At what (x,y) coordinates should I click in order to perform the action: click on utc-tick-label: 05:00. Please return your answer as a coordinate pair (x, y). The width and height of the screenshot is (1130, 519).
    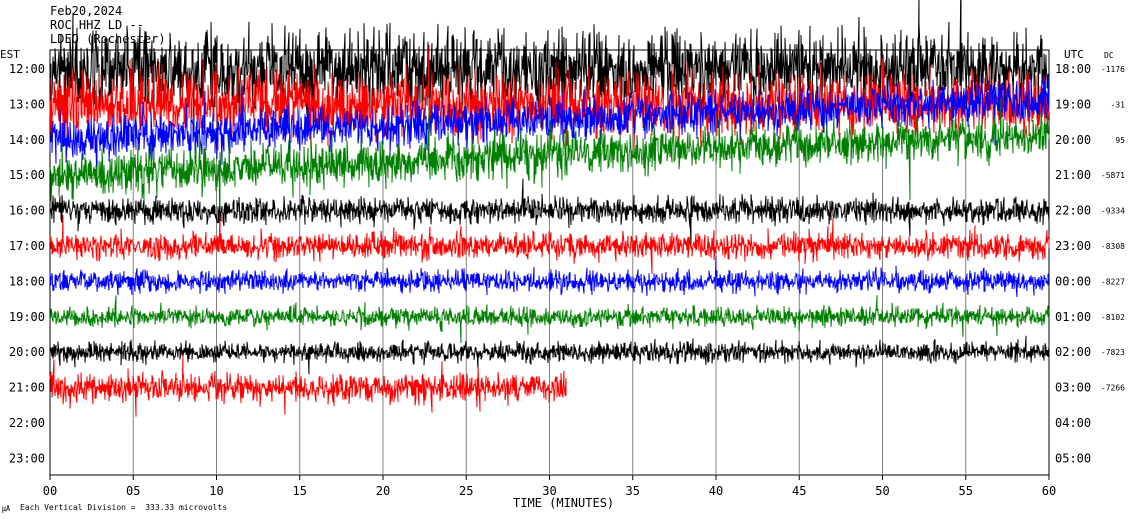
    Looking at the image, I should click on (1073, 458).